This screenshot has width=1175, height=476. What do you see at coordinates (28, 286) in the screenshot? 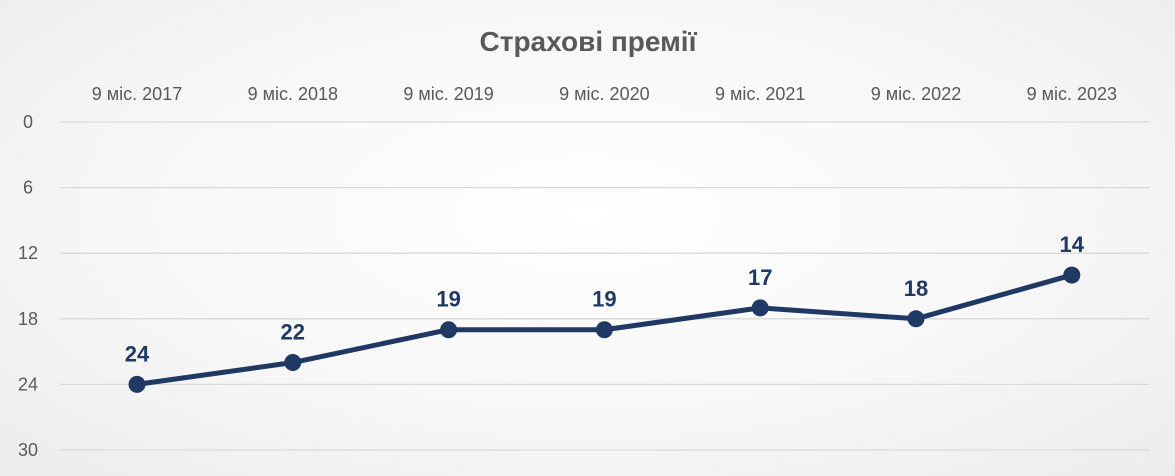
I see `y-axis-ticks: 0 6 12 18 24 30` at bounding box center [28, 286].